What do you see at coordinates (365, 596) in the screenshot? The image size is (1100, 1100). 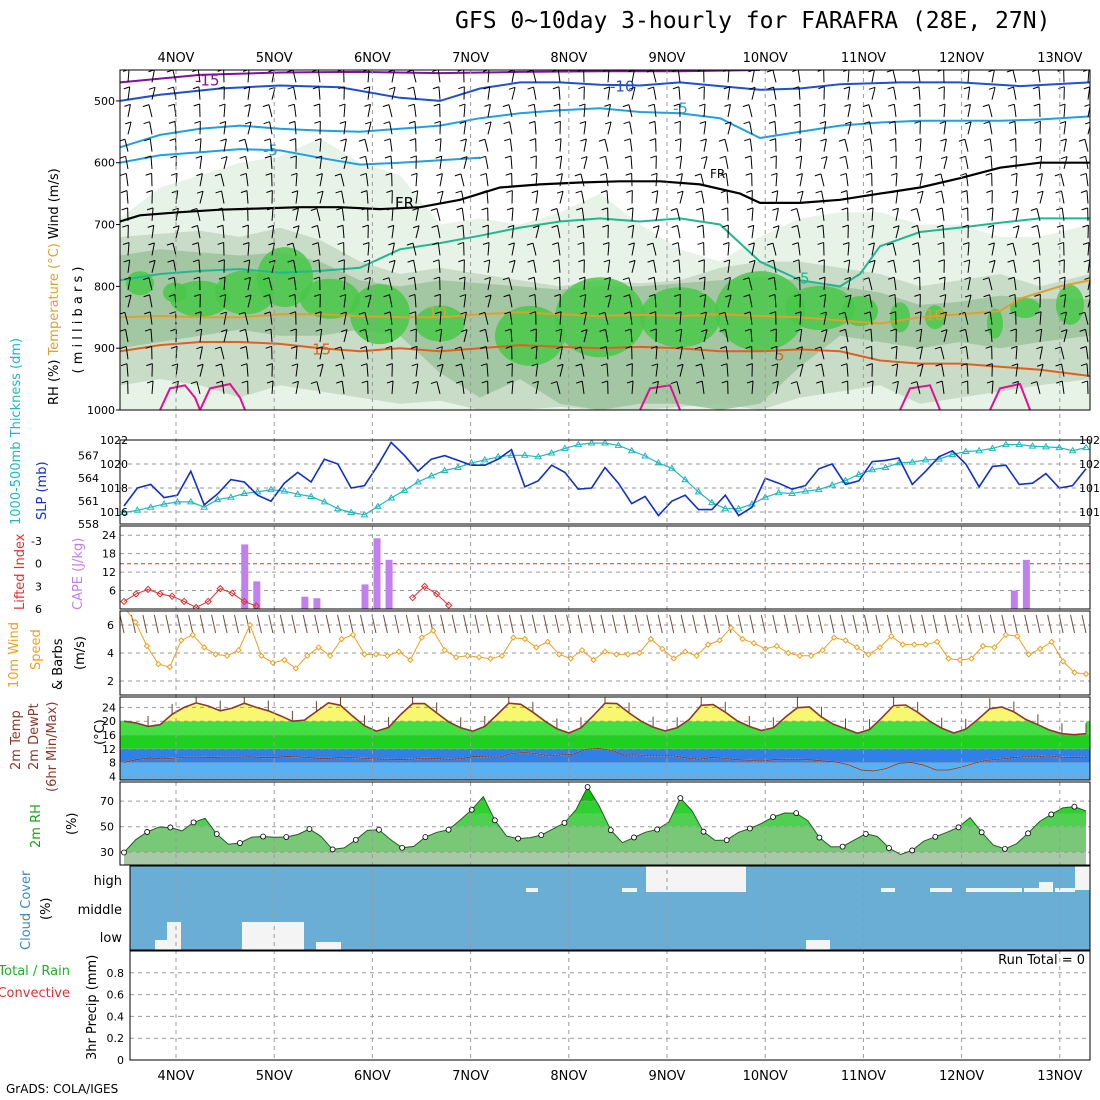 I see `cape-bar` at bounding box center [365, 596].